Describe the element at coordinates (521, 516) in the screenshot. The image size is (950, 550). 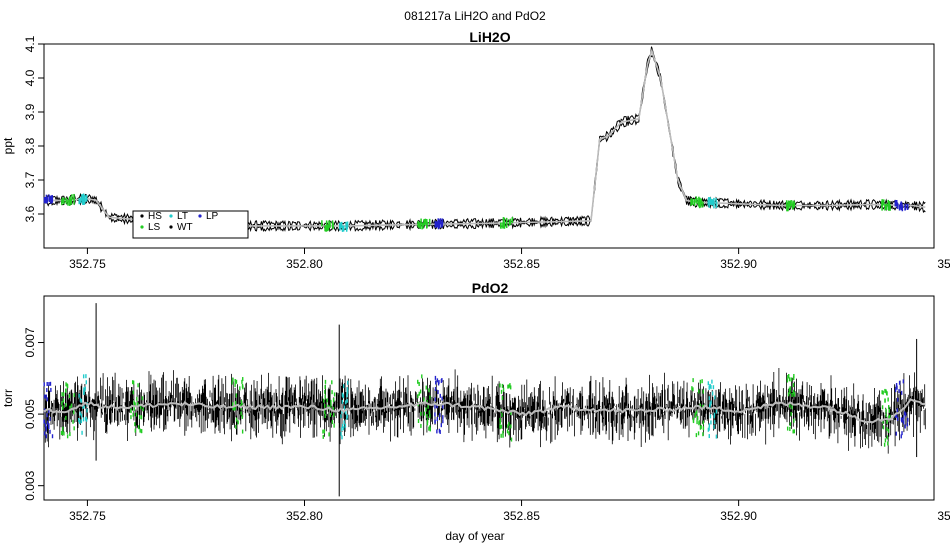
I see `pdo2-xtick-label: 352.85` at that location.